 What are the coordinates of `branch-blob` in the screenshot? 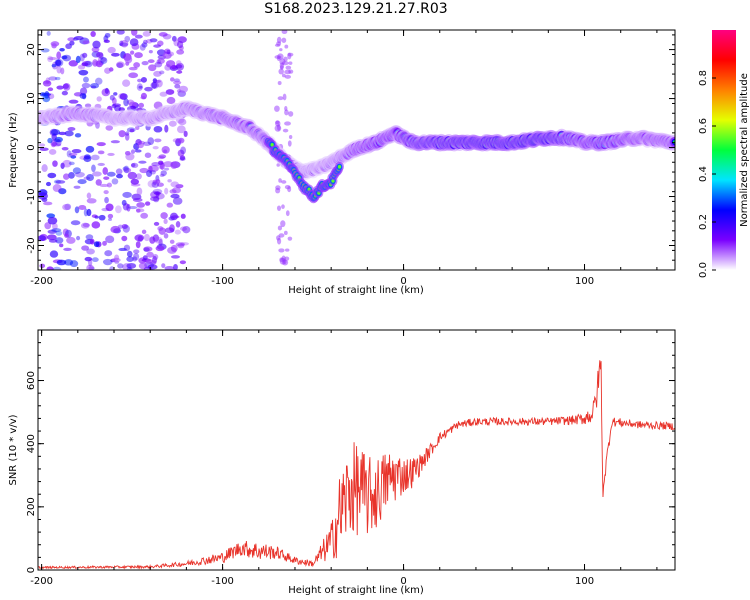 It's located at (339, 166).